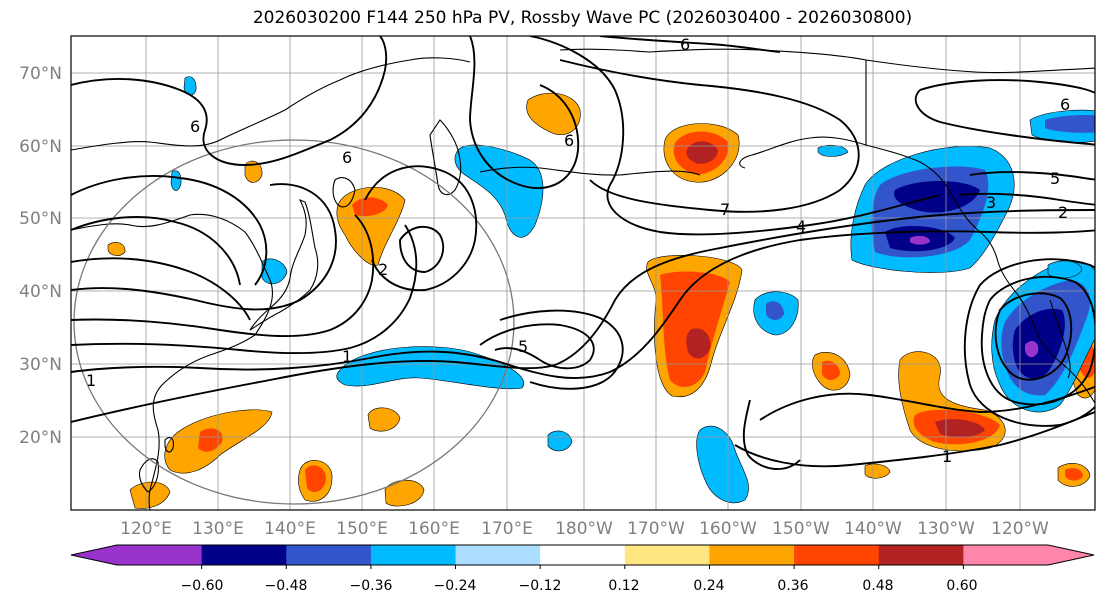  What do you see at coordinates (40, 292) in the screenshot?
I see `latitude-label: 40°N` at bounding box center [40, 292].